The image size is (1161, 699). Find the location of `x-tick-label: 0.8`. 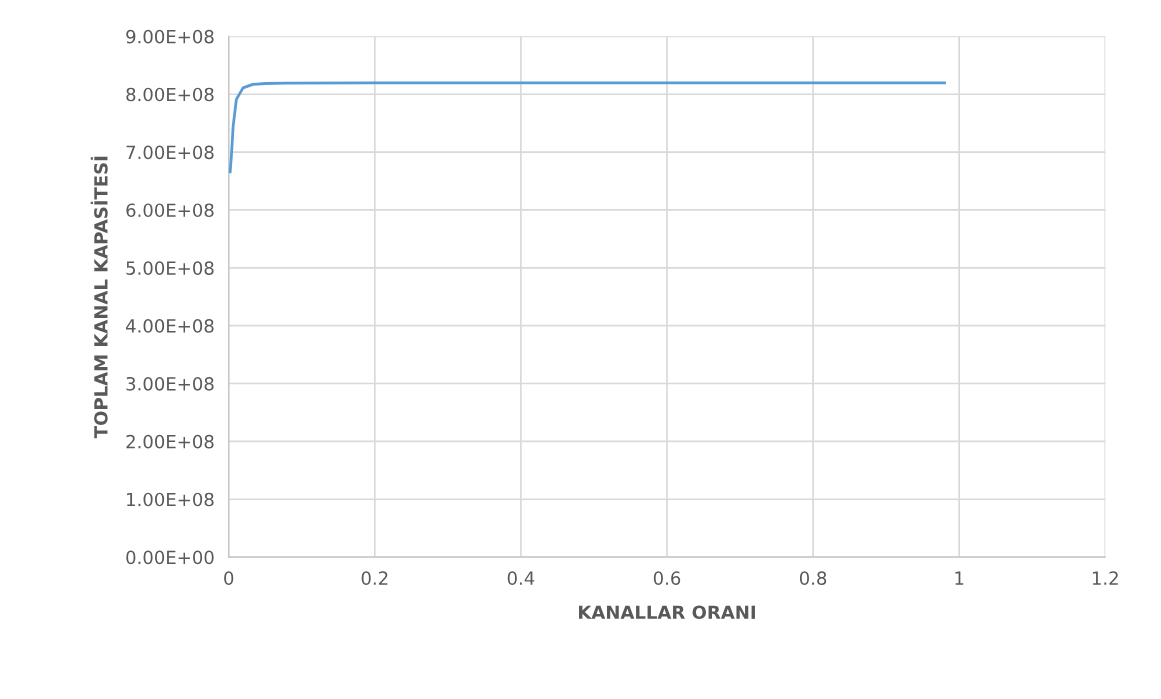

x-tick-label: 0.8 is located at coordinates (813, 578).